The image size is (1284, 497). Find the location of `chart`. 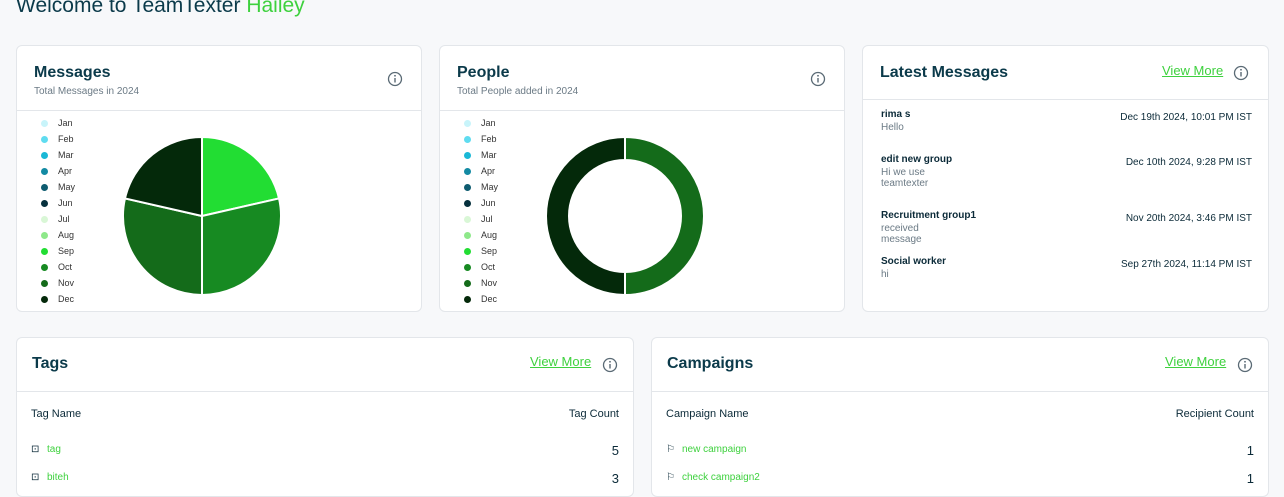

chart is located at coordinates (202, 216).